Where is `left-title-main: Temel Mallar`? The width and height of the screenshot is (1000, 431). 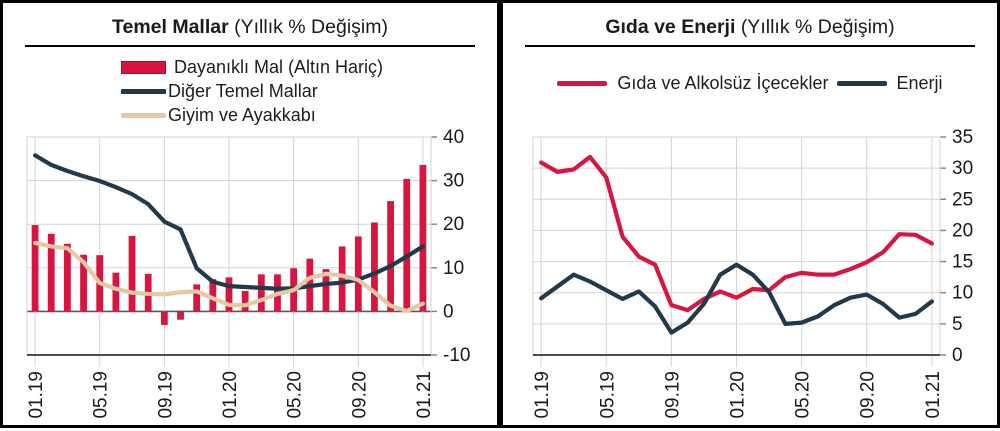 left-title-main: Temel Mallar is located at coordinates (170, 27).